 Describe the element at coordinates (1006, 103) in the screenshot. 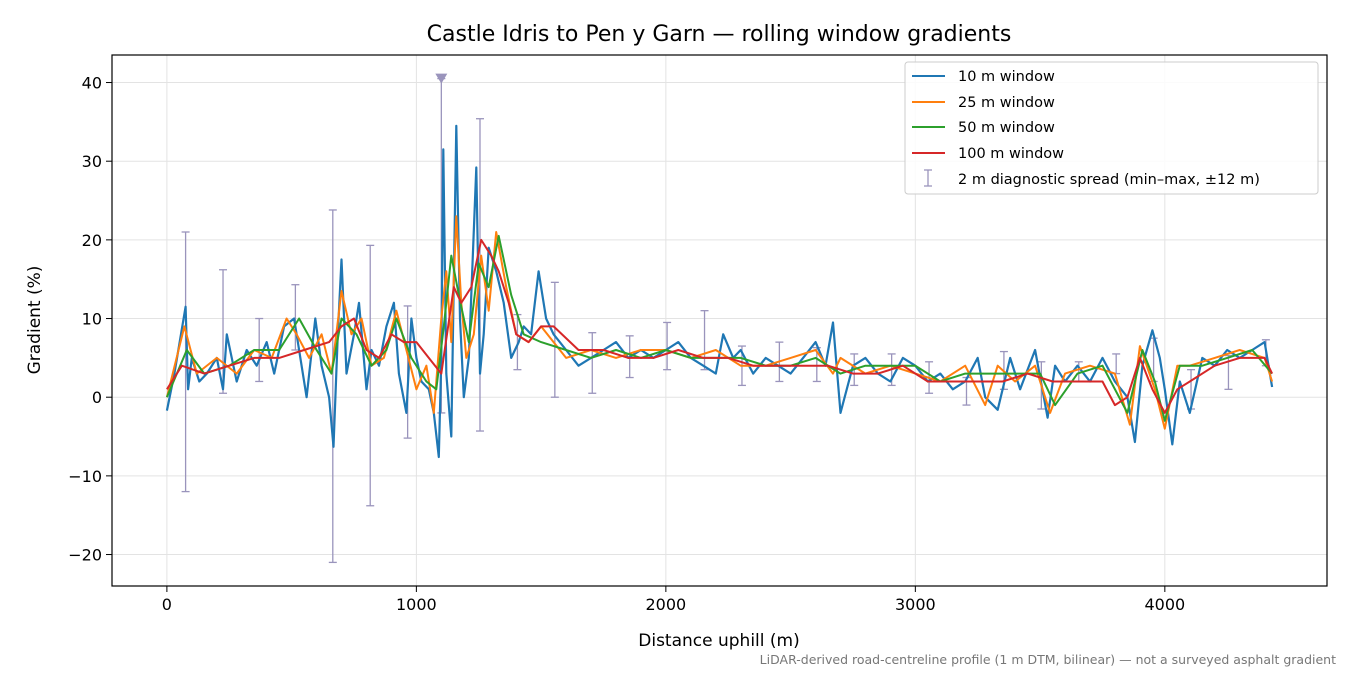

I see `legend-label-25m: 25 m window` at that location.